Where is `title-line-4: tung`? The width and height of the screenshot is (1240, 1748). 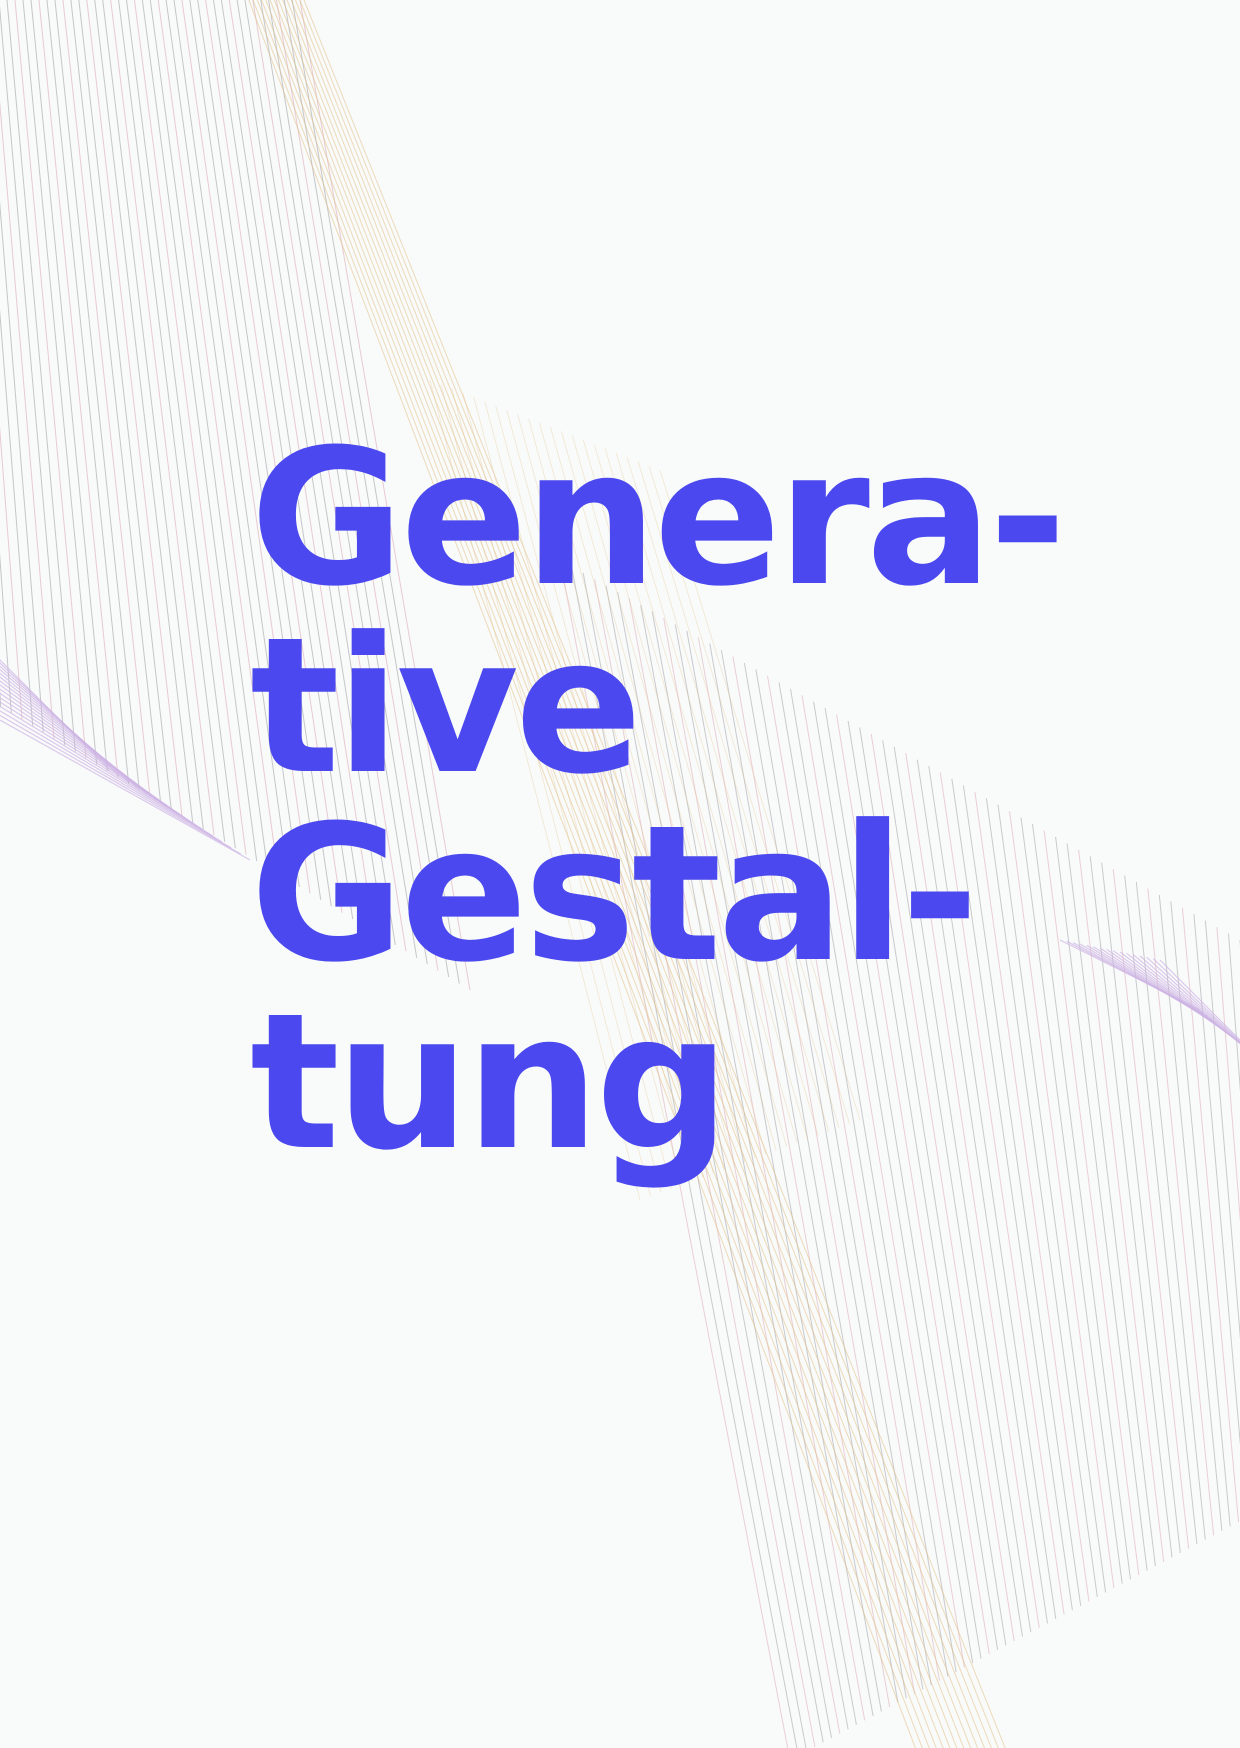 title-line-4: tung is located at coordinates (490, 1082).